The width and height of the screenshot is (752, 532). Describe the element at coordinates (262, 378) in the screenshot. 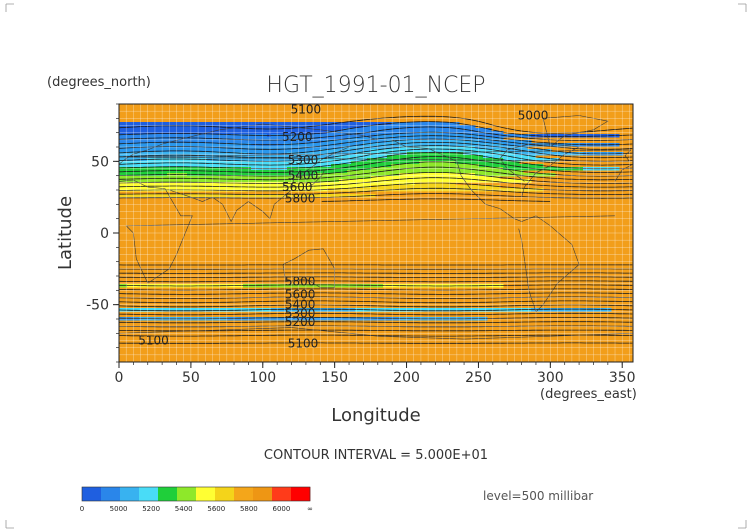

I see `x-tick-label: 100` at that location.